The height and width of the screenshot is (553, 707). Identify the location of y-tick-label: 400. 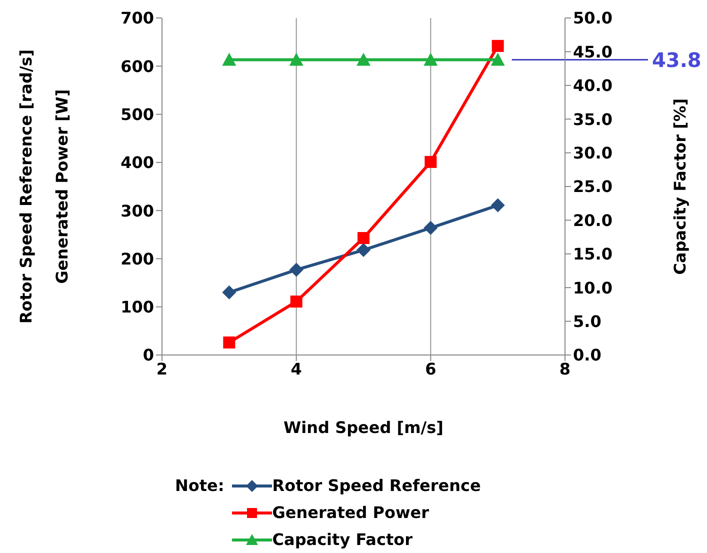
(137, 162).